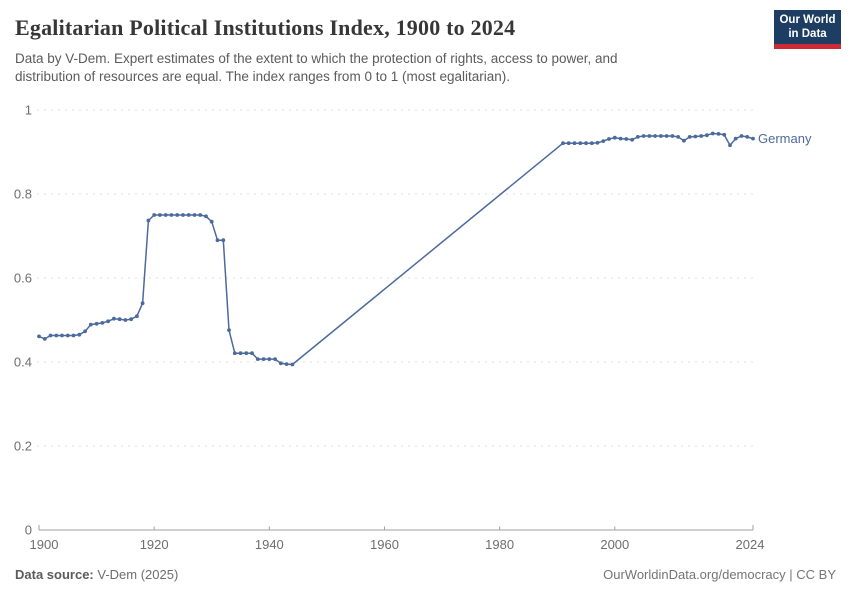 This screenshot has height=600, width=850. I want to click on data-source-value: V-Dem (2025), so click(136, 574).